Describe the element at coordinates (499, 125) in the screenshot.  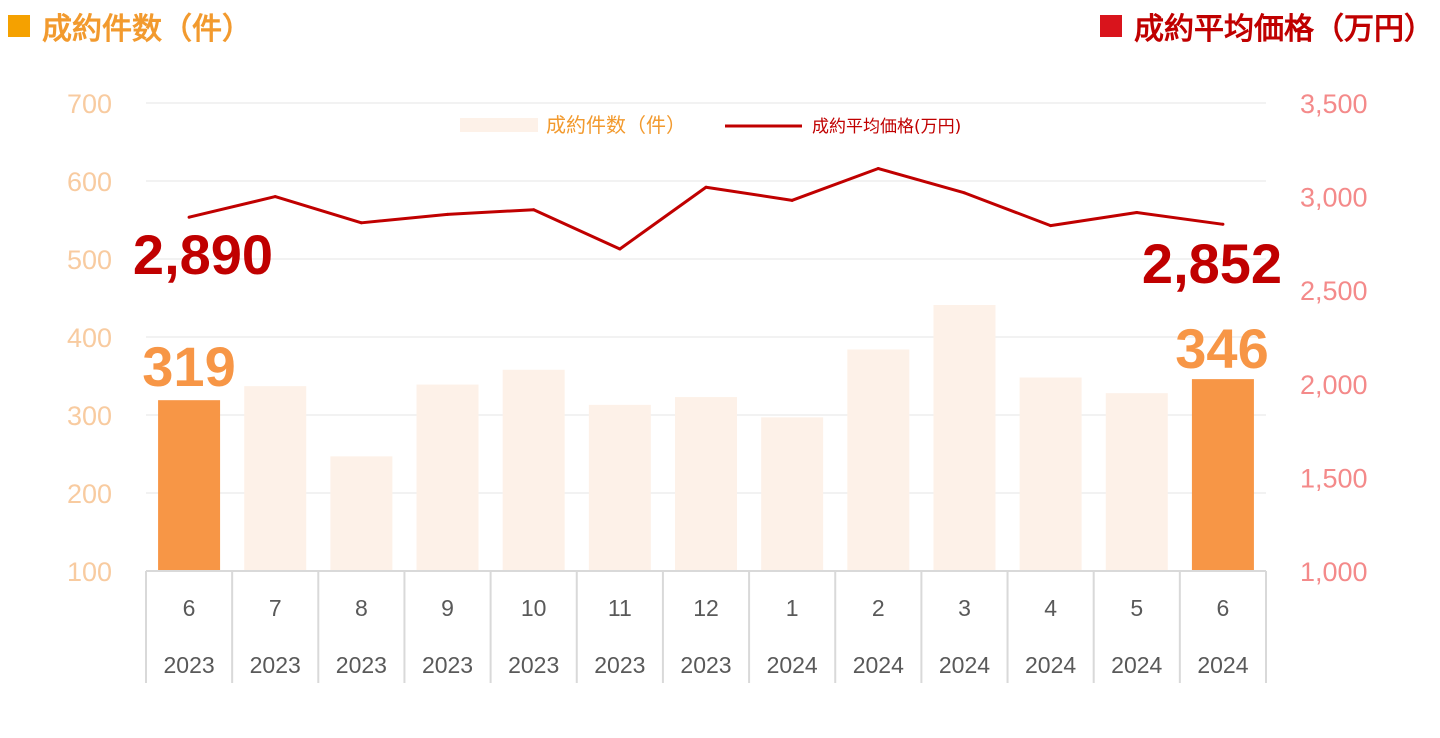
I see `legend-swatch-bars` at that location.